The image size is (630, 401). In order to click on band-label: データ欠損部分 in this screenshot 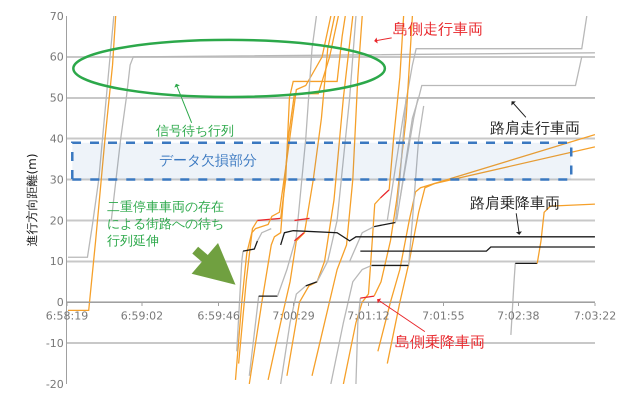, I will do `click(208, 161)`.